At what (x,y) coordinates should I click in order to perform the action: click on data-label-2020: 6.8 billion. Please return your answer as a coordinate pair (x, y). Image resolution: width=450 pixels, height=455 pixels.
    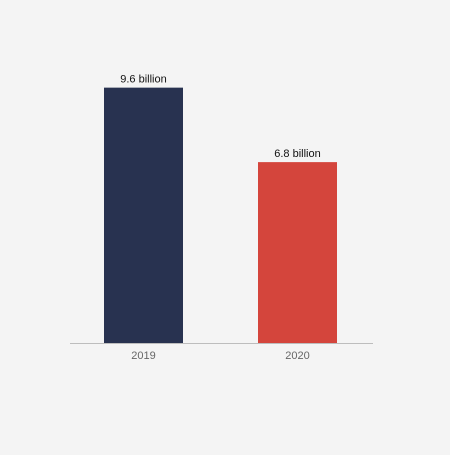
    Looking at the image, I should click on (297, 154).